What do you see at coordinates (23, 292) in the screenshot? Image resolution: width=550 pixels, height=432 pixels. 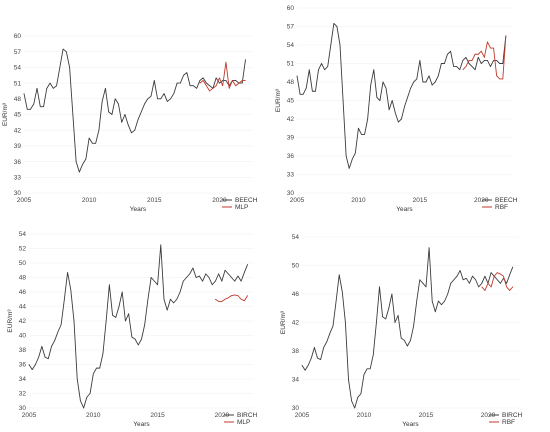 I see `y-tick-label: 46` at bounding box center [23, 292].